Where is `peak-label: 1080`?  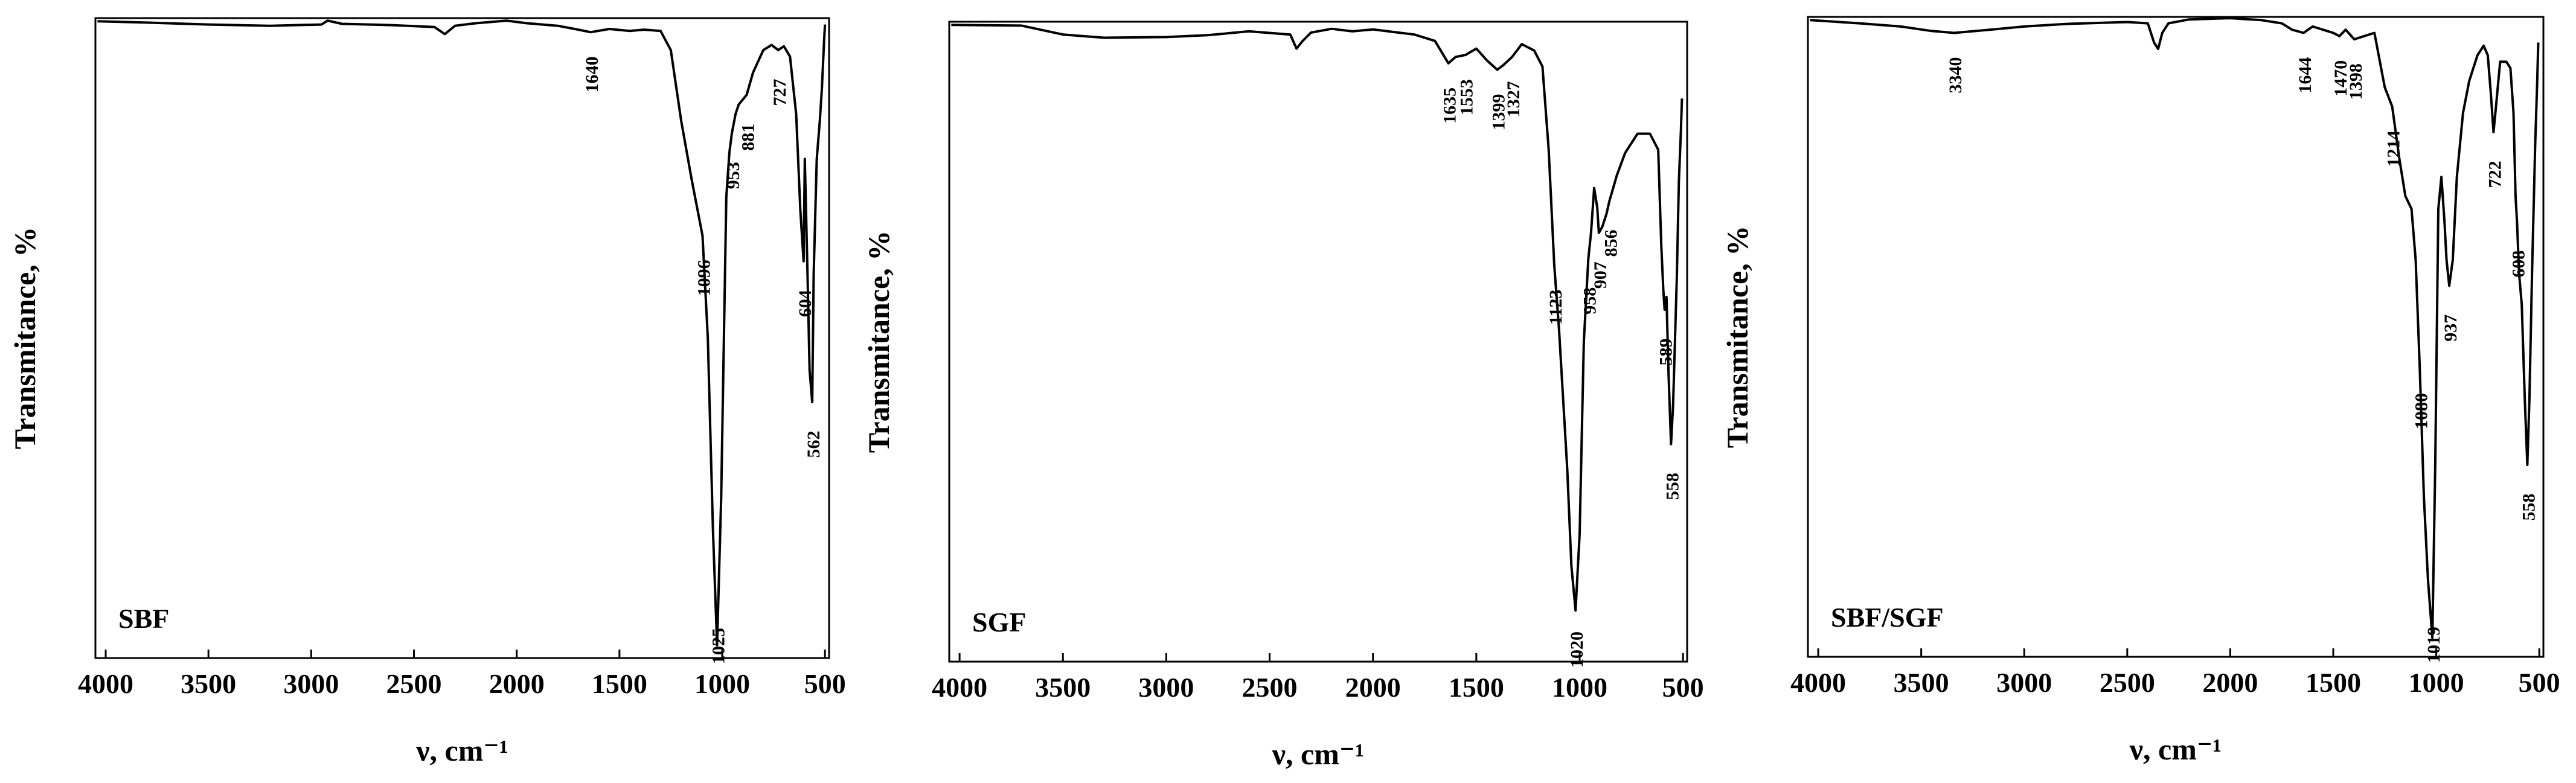
peak-label: 1080 is located at coordinates (2421, 411).